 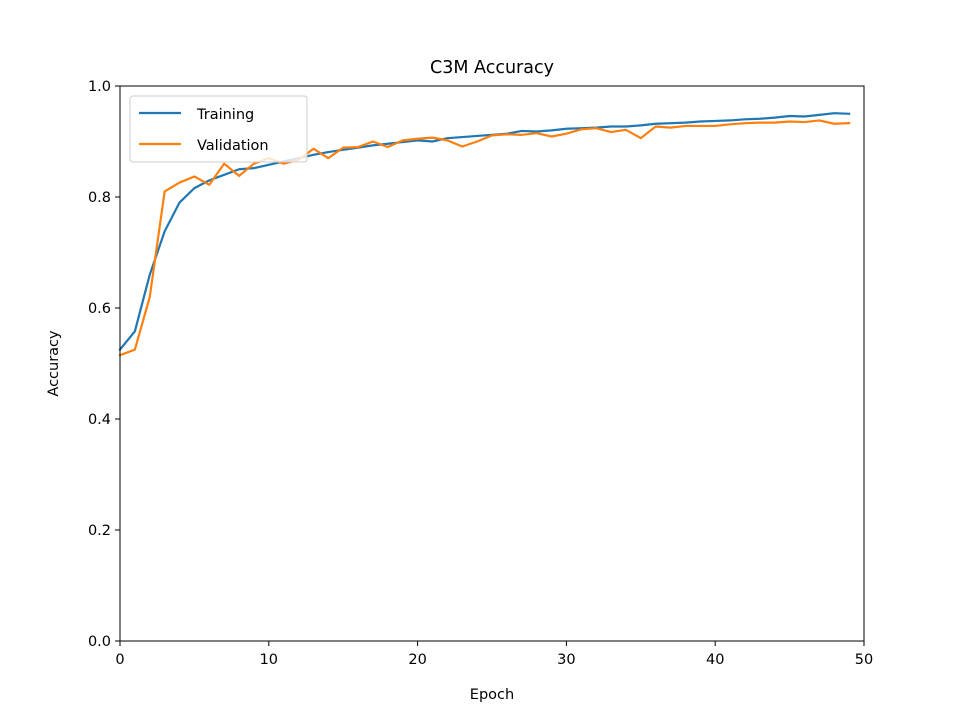 What do you see at coordinates (119, 660) in the screenshot?
I see `x-tick-label-0: 0` at bounding box center [119, 660].